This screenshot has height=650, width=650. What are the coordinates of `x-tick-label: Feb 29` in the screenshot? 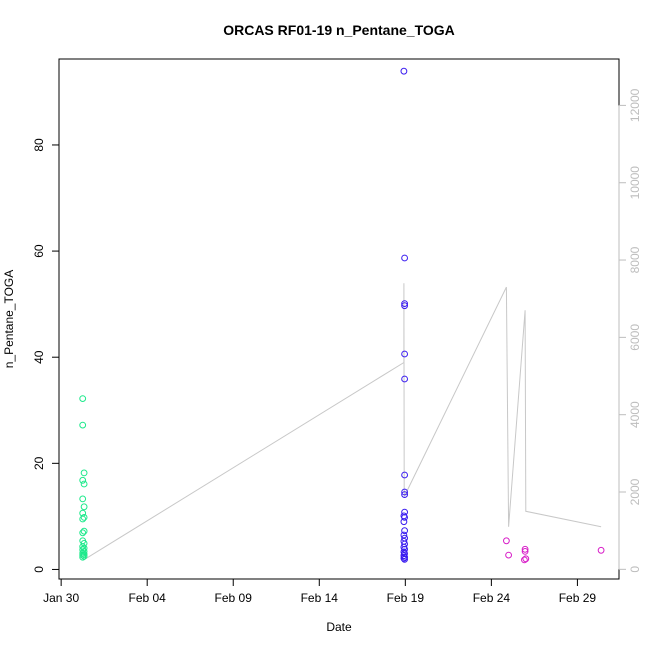 It's located at (578, 598).